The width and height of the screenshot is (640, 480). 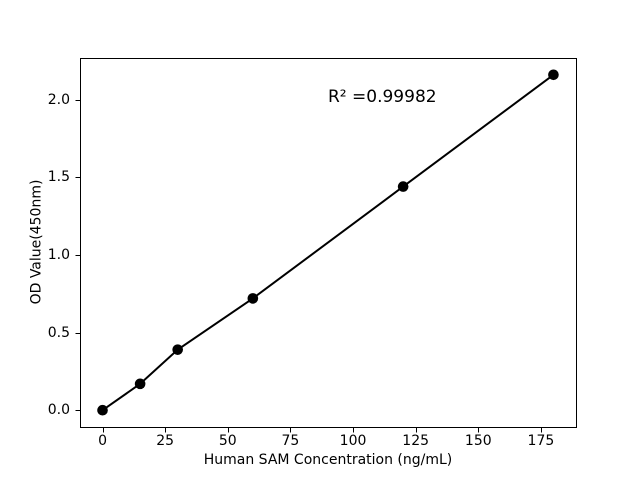 What do you see at coordinates (328, 460) in the screenshot?
I see `x-axis-label: Human SAM Concentration (ng/mL)` at bounding box center [328, 460].